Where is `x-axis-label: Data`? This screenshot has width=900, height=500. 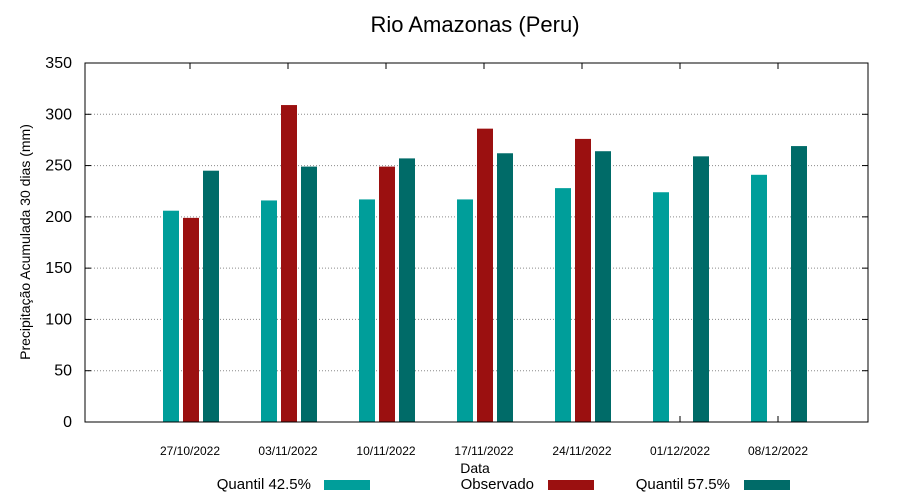
x-axis-label: Data is located at coordinates (475, 468).